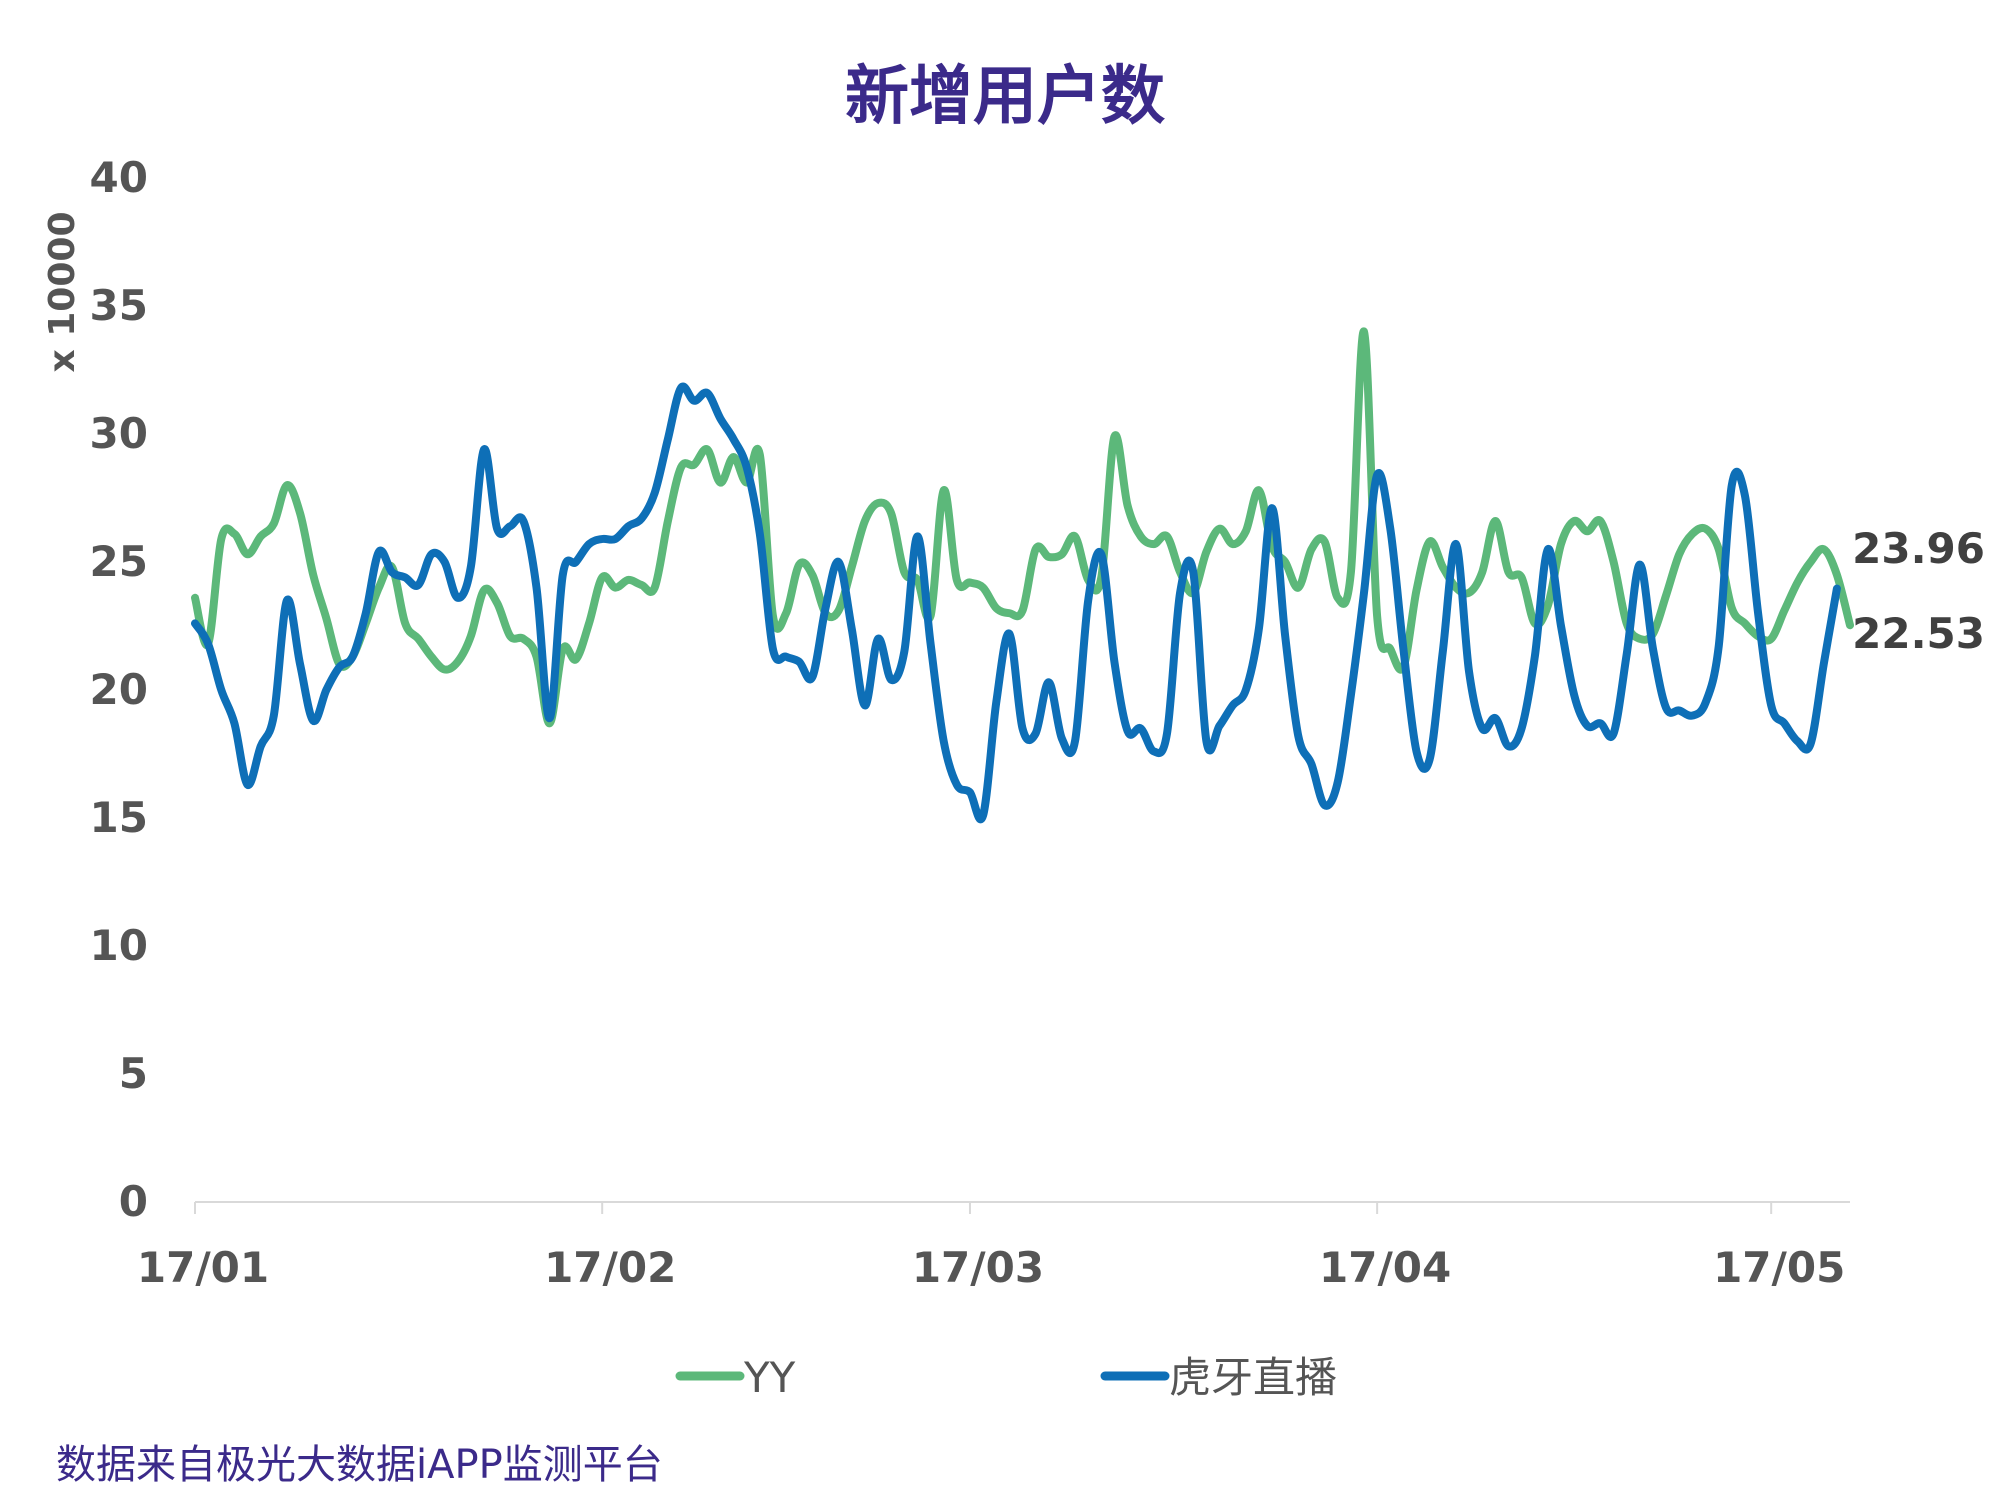  I want to click on y-tick-label: 10, so click(119, 945).